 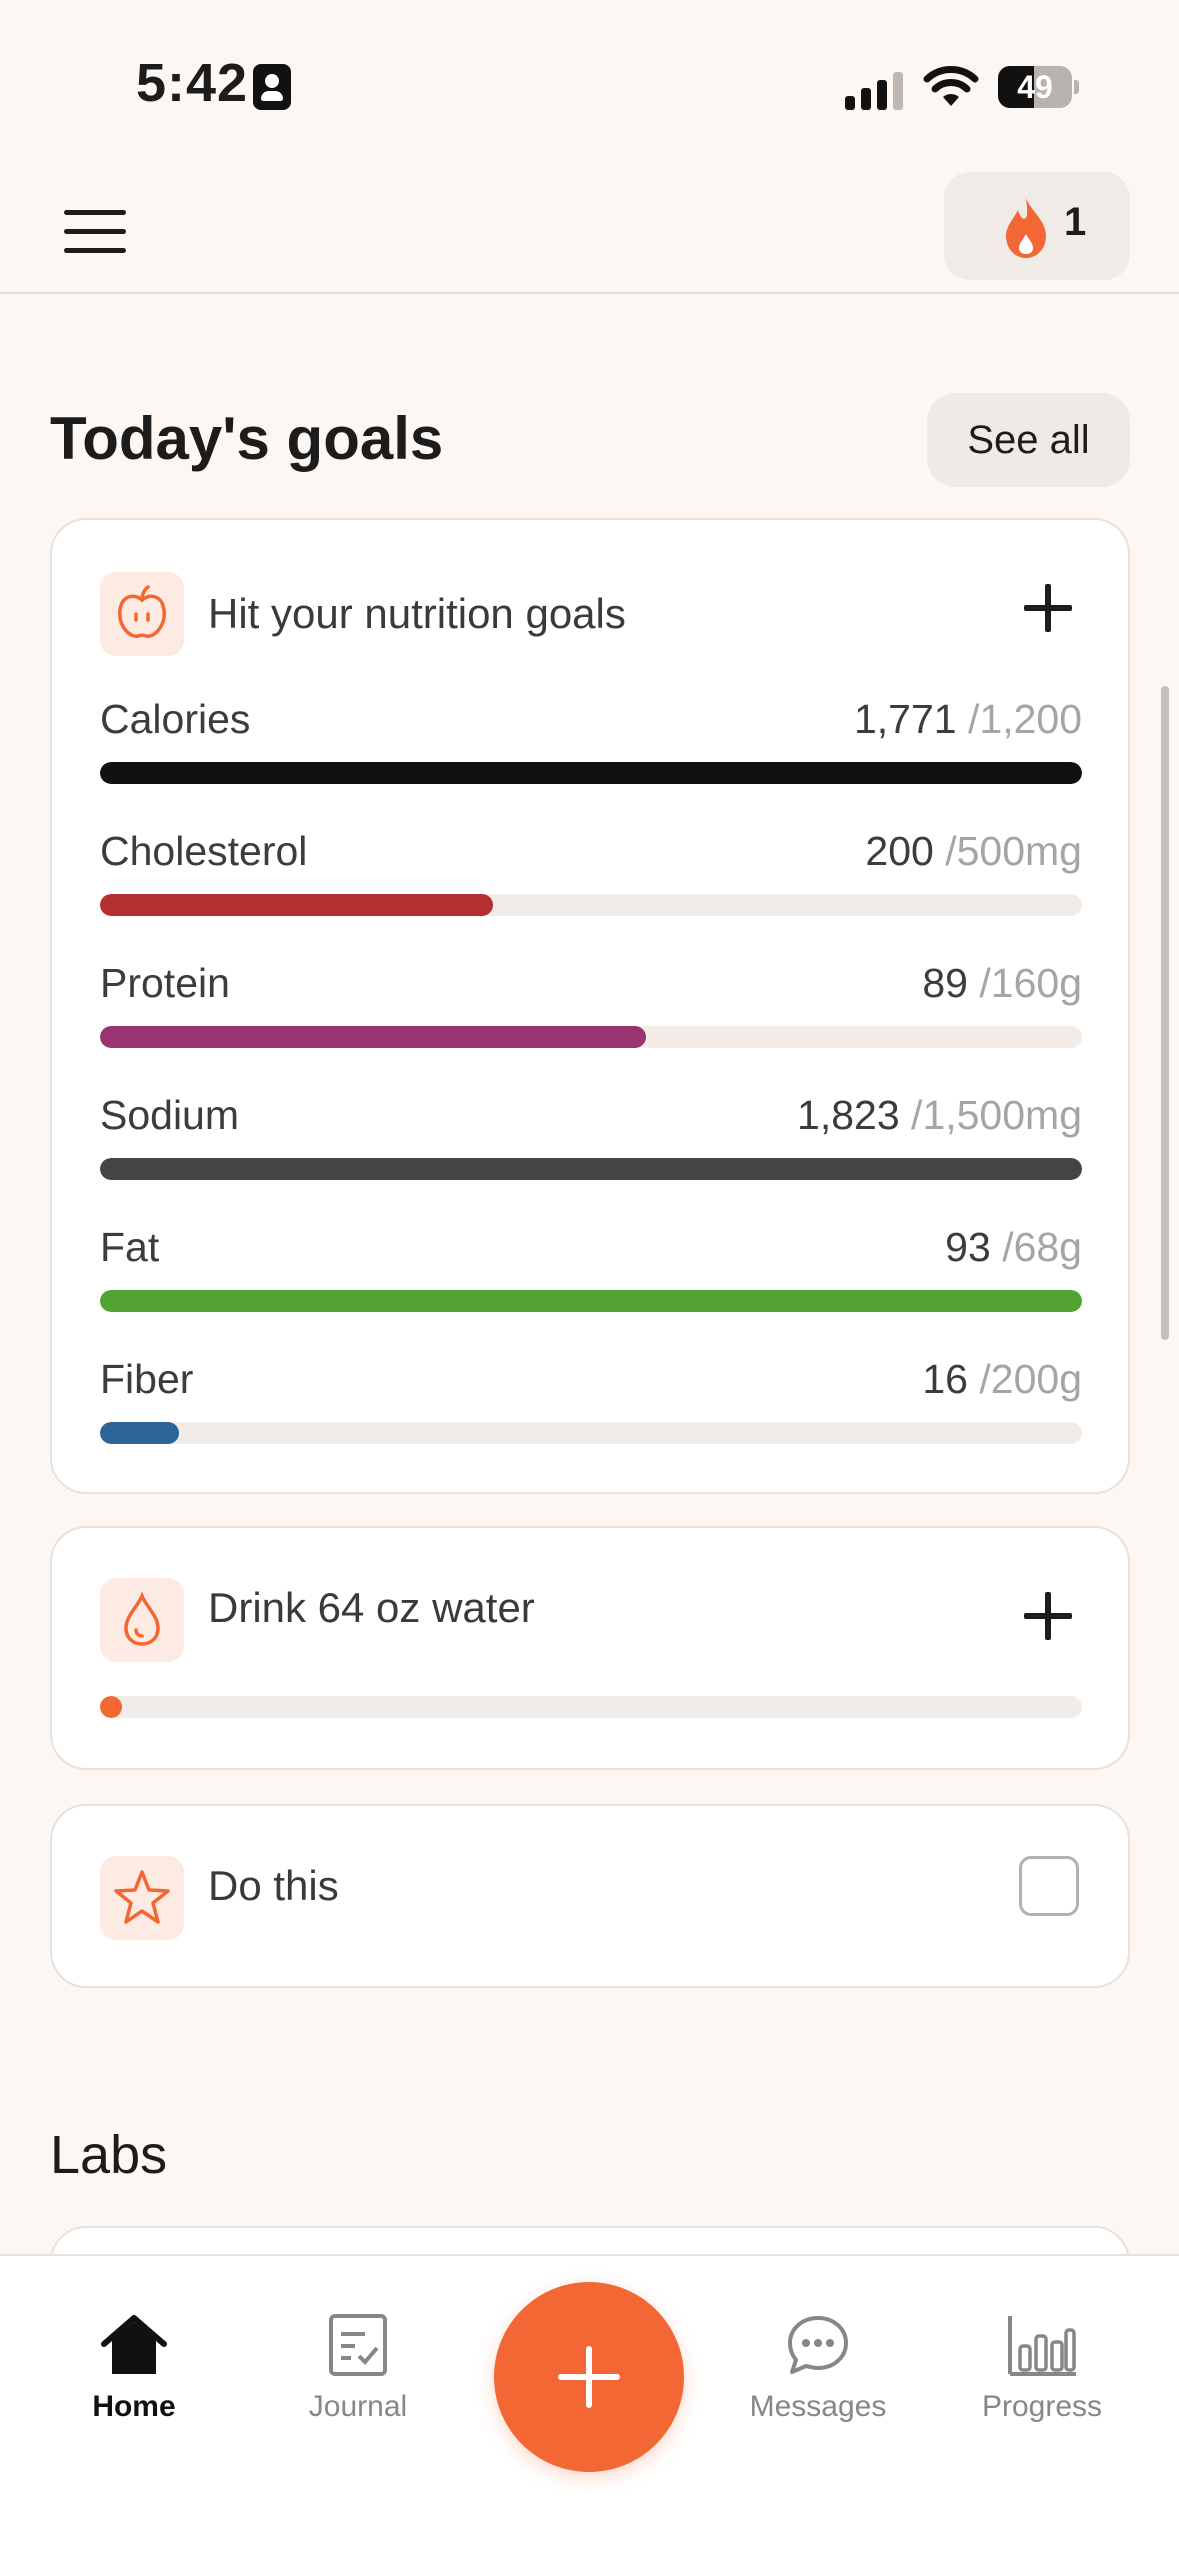 I want to click on nutrient-name: Sodium, so click(x=170, y=1115).